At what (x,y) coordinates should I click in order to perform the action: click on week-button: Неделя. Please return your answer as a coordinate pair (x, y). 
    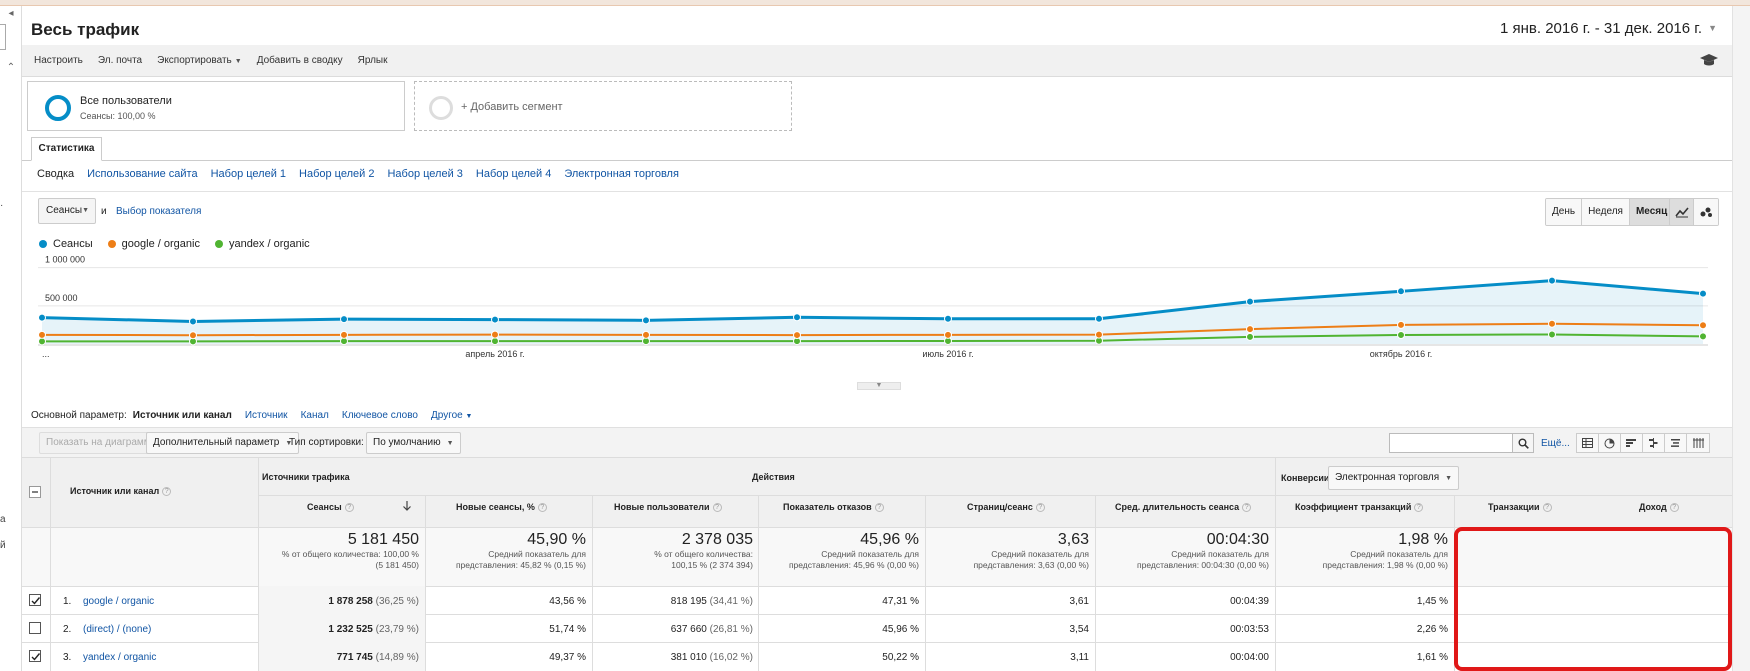
    Looking at the image, I should click on (1606, 212).